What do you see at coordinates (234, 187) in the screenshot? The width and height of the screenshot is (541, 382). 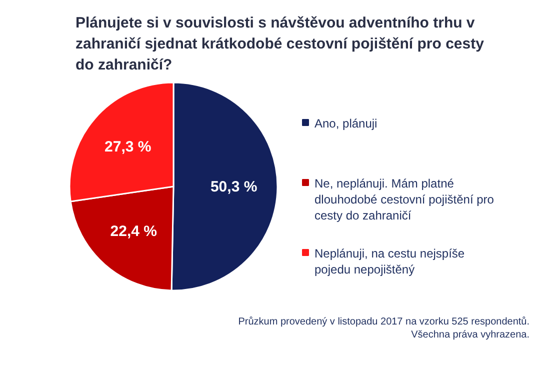 I see `data-label: 50,3 %` at bounding box center [234, 187].